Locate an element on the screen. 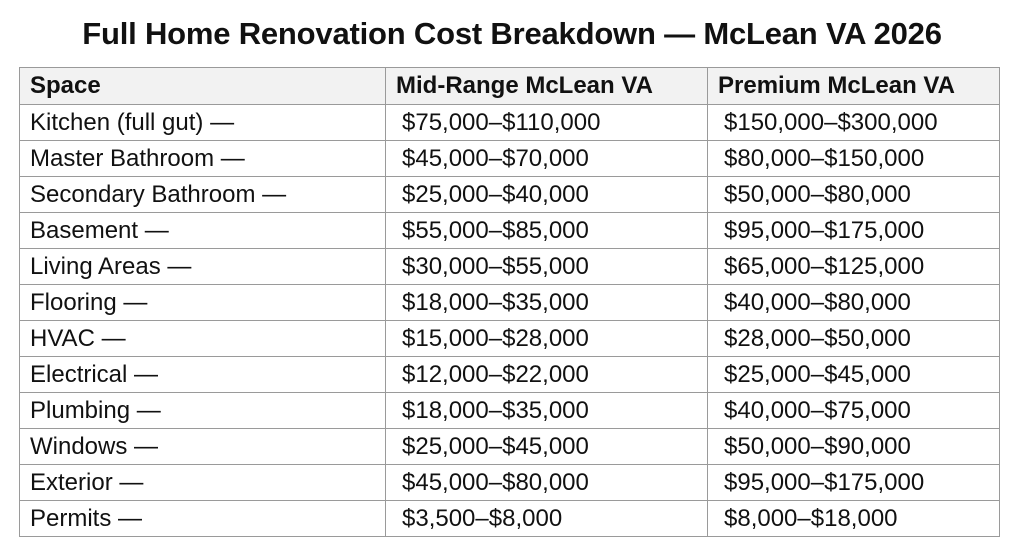 The image size is (1024, 541). cell-premium: $40,000–$80,000 is located at coordinates (853, 302).